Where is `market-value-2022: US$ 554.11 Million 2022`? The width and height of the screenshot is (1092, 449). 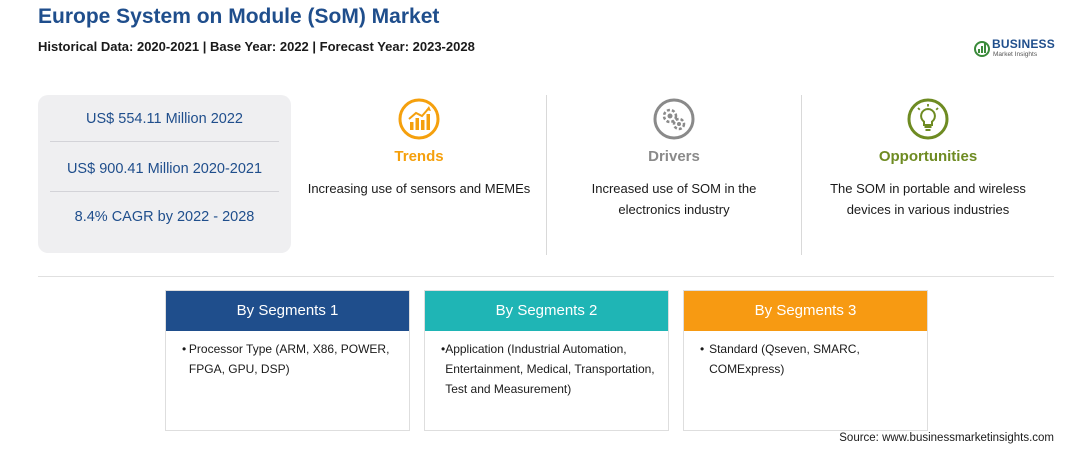
market-value-2022: US$ 554.11 Million 2022 is located at coordinates (164, 119).